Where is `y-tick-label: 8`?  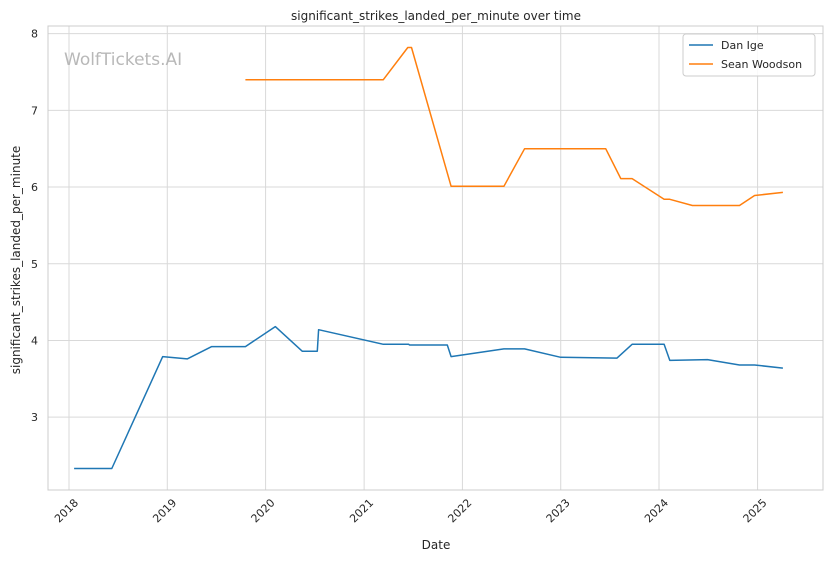 y-tick-label: 8 is located at coordinates (34, 34).